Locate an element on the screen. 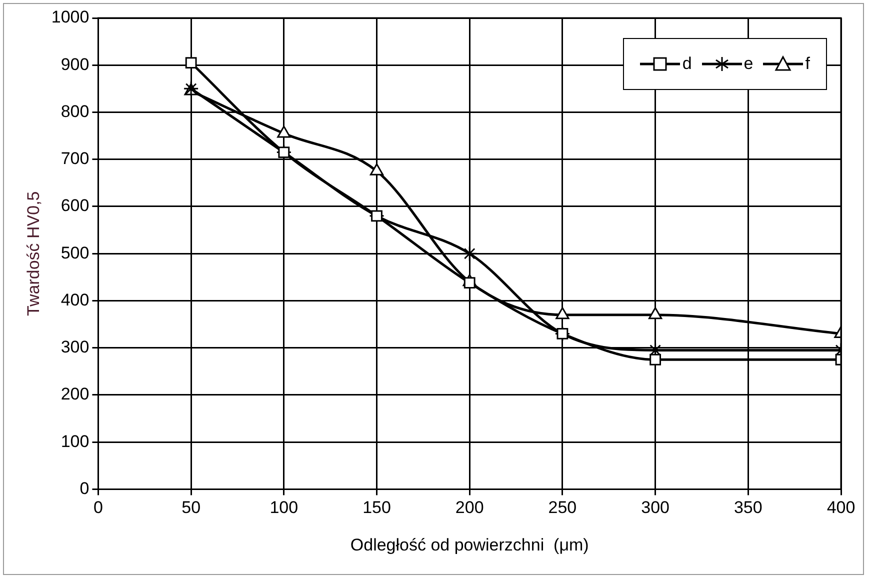  x-tick-label: 400 is located at coordinates (841, 508).